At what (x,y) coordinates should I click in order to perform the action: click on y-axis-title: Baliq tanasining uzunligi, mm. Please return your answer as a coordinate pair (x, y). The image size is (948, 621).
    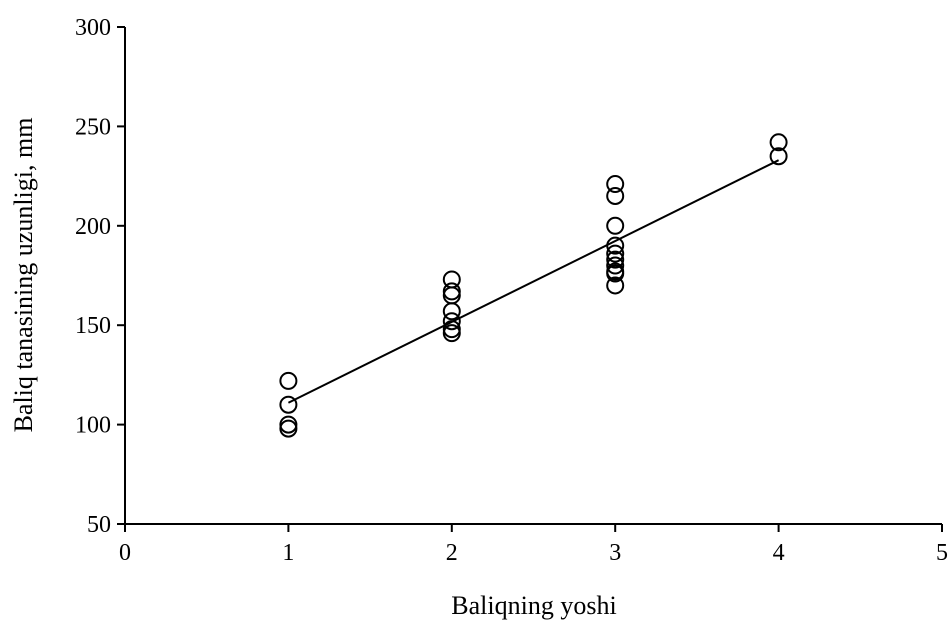
    Looking at the image, I should click on (23, 275).